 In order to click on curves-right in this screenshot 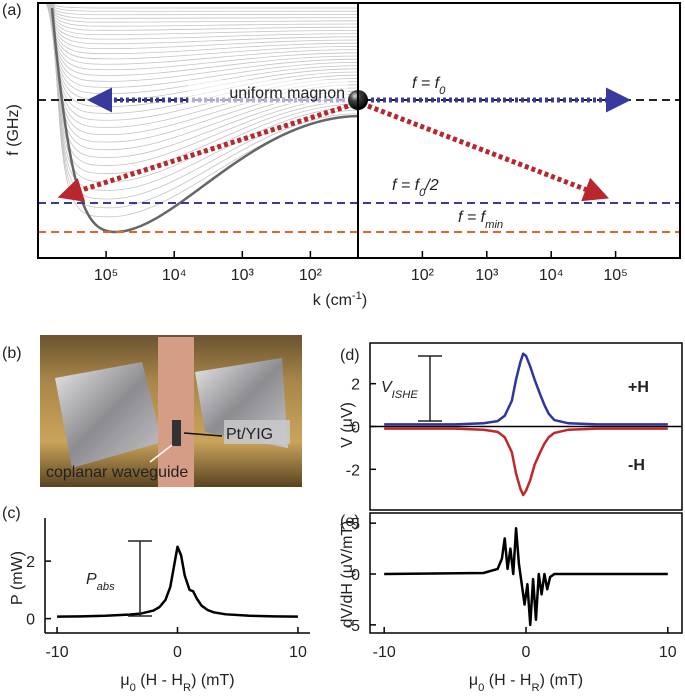, I will do `click(357, 64)`.